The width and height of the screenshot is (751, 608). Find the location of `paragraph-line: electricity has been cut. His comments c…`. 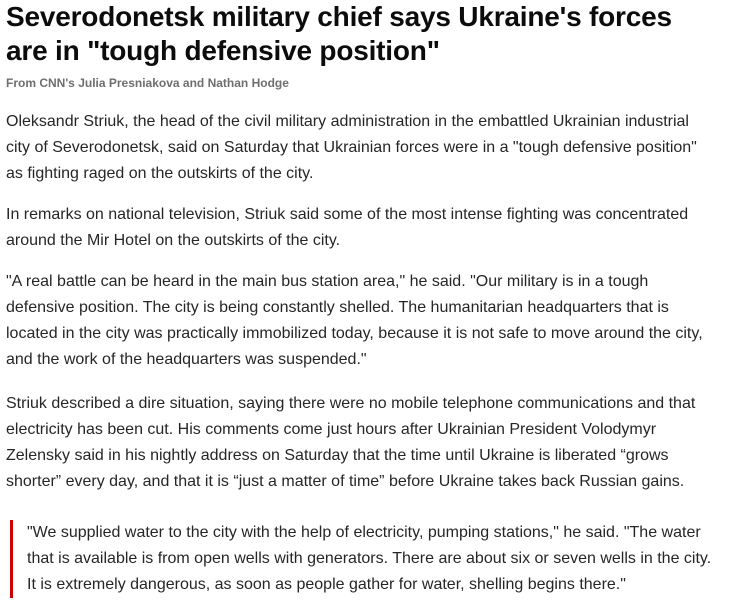

paragraph-line: electricity has been cut. His comments c… is located at coordinates (331, 429).